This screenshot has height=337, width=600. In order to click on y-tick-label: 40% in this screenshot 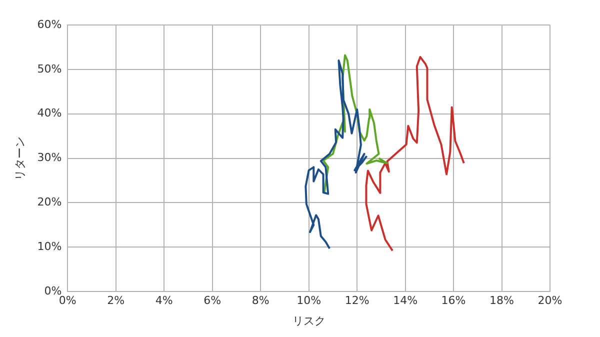, I will do `click(49, 113)`.